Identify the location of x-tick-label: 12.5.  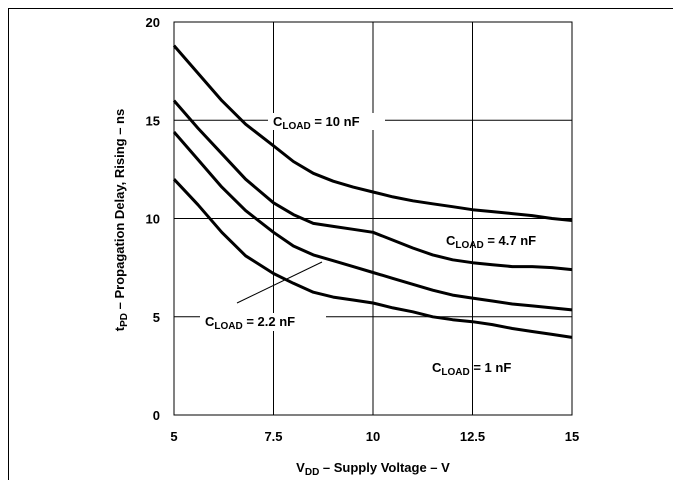
(472, 436).